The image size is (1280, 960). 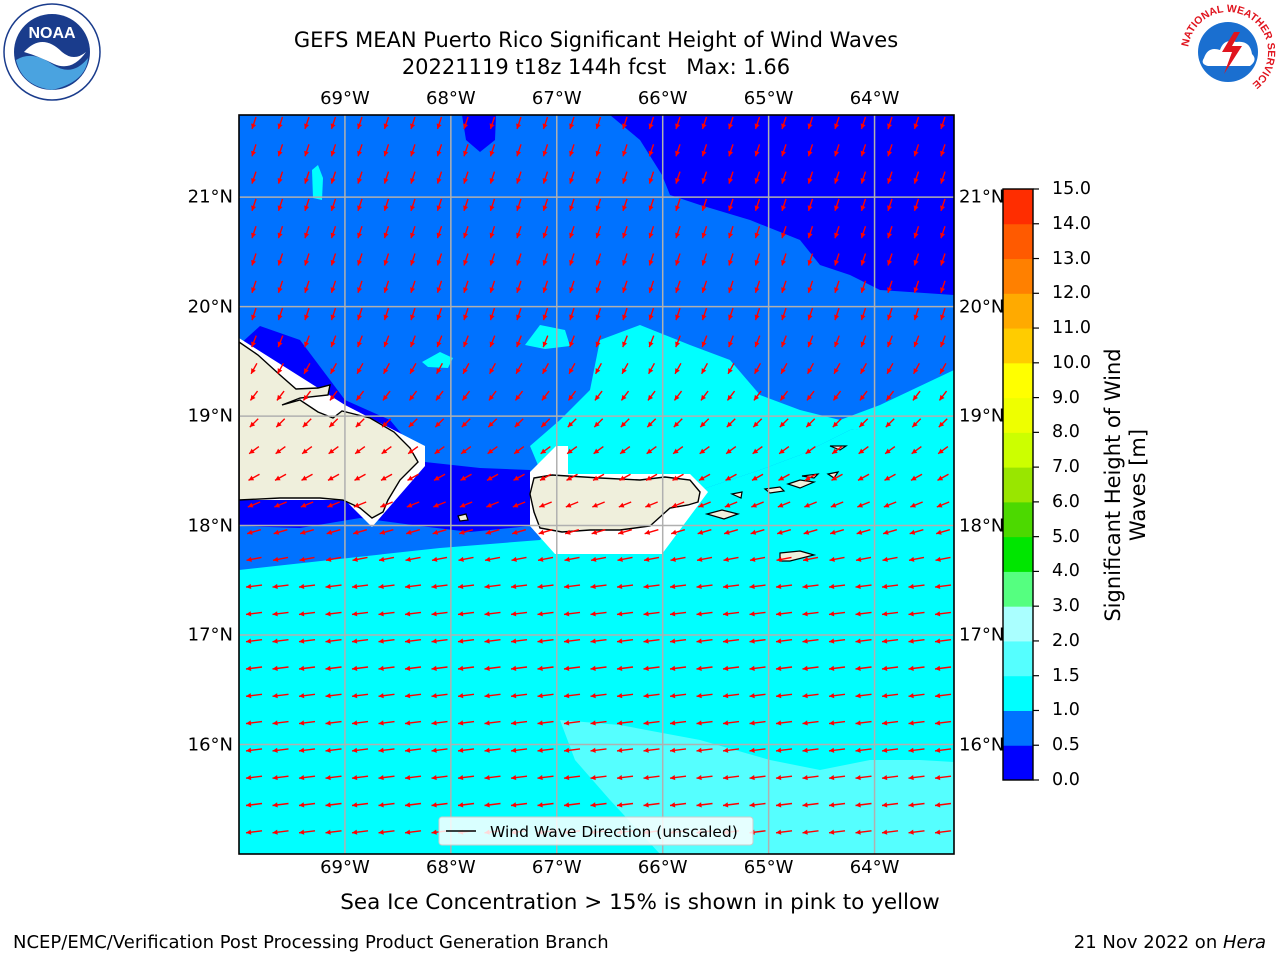 What do you see at coordinates (982, 526) in the screenshot?
I see `axis-tick-label: 18°N` at bounding box center [982, 526].